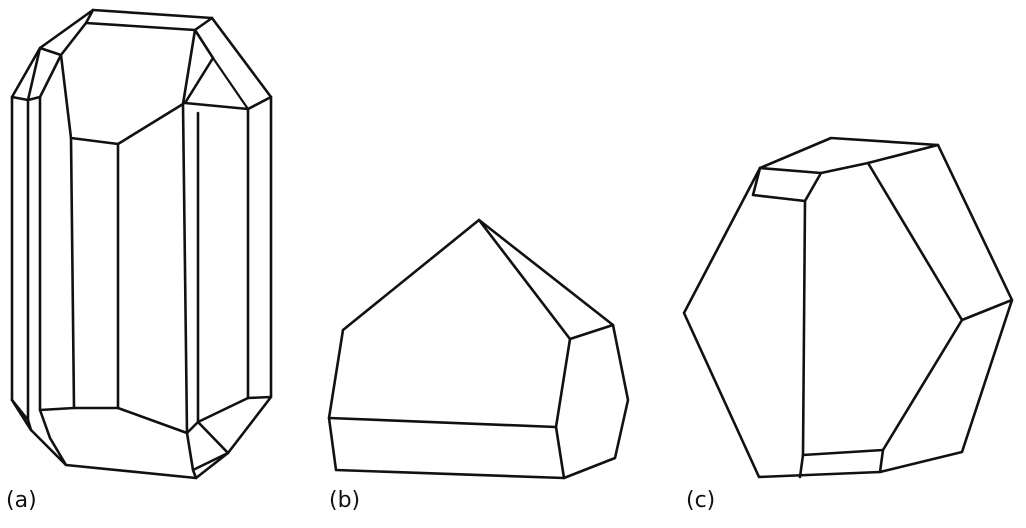  Describe the element at coordinates (442, 422) in the screenshot. I see `crystal-b-base-band` at that location.